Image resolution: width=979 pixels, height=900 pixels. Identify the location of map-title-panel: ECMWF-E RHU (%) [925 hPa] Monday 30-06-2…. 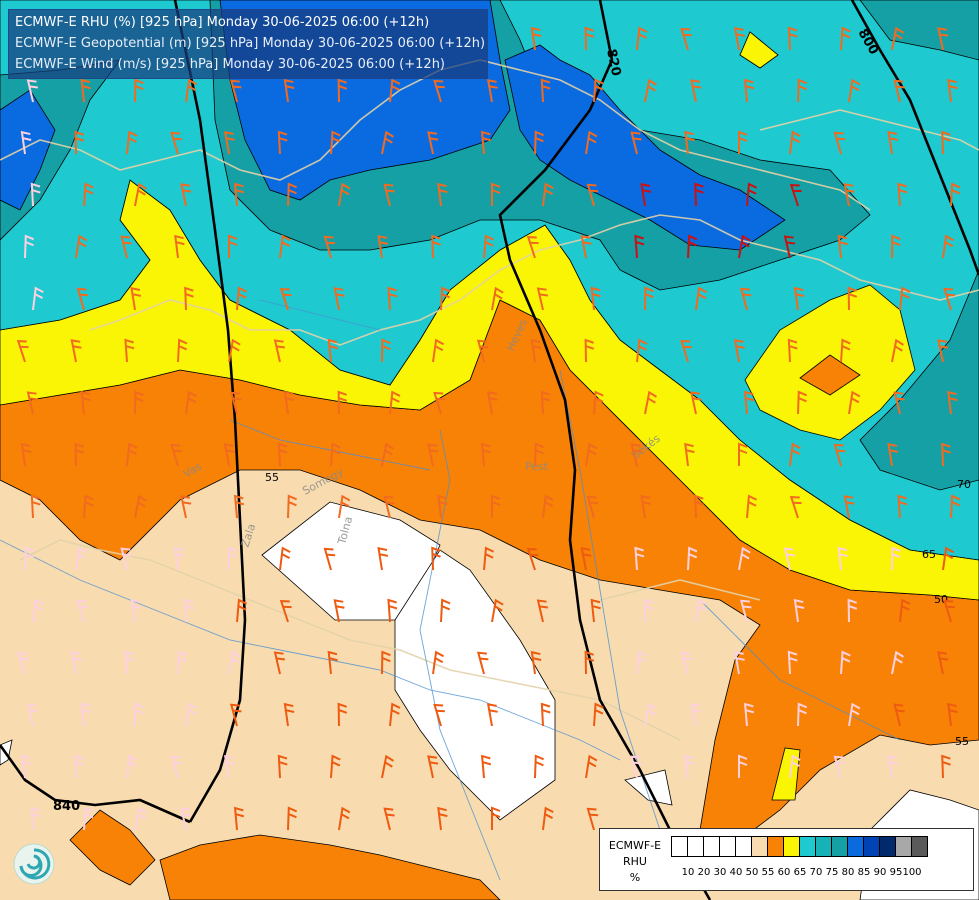
(248, 44).